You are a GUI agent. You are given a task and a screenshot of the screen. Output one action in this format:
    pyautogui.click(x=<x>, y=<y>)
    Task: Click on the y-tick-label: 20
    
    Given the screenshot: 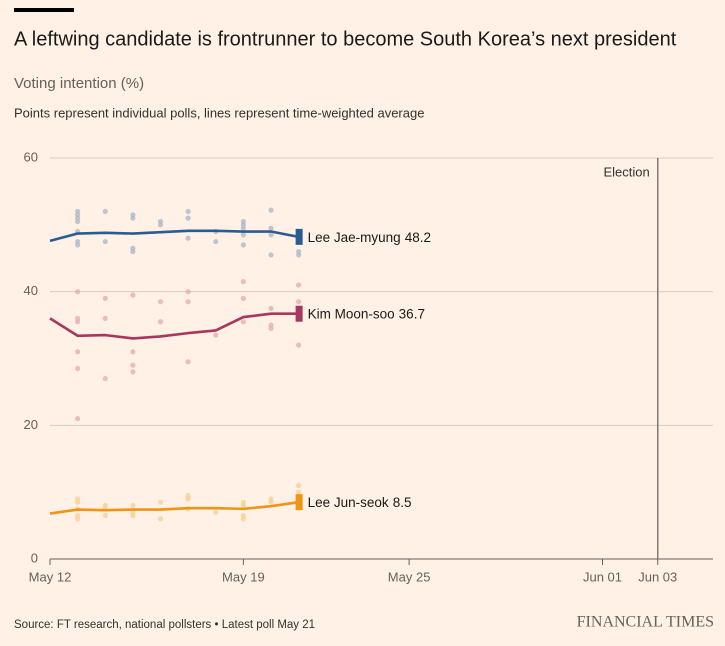 What is the action you would take?
    pyautogui.click(x=31, y=424)
    